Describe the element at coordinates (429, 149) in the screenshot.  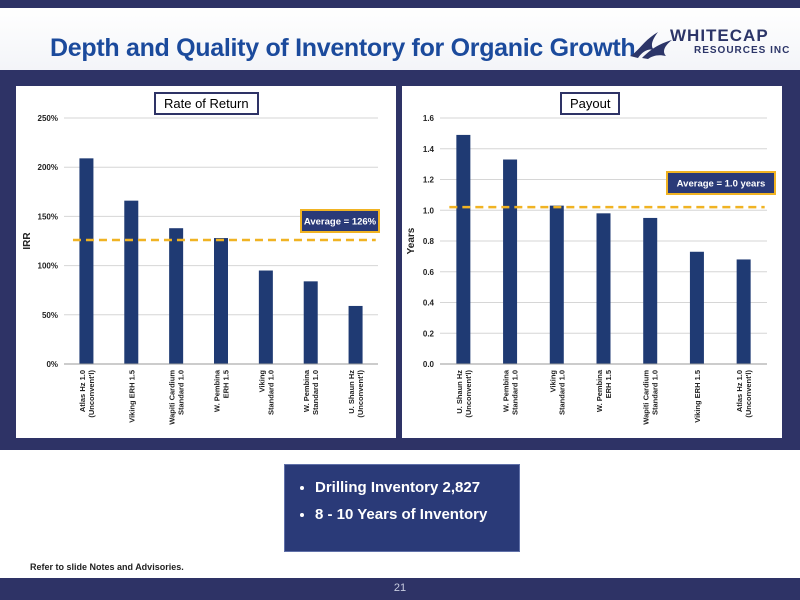
I see `y-tick-label: 1.4` at that location.